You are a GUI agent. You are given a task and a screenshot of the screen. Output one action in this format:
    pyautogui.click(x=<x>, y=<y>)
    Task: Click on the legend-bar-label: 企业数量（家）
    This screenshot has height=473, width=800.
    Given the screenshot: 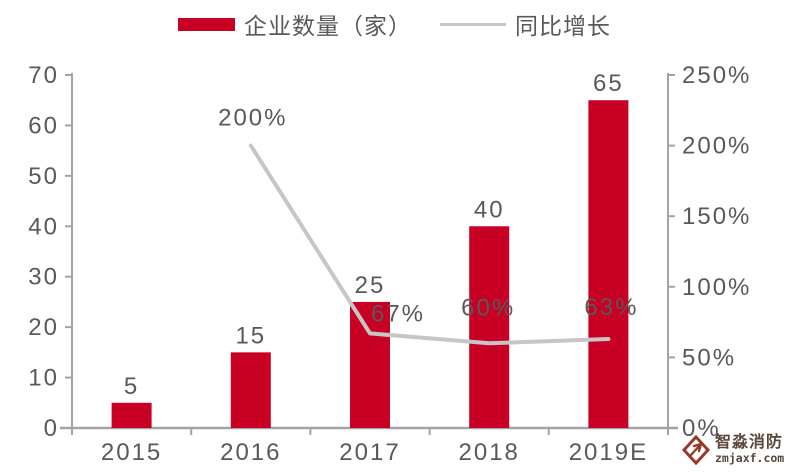 What is the action you would take?
    pyautogui.click(x=328, y=26)
    